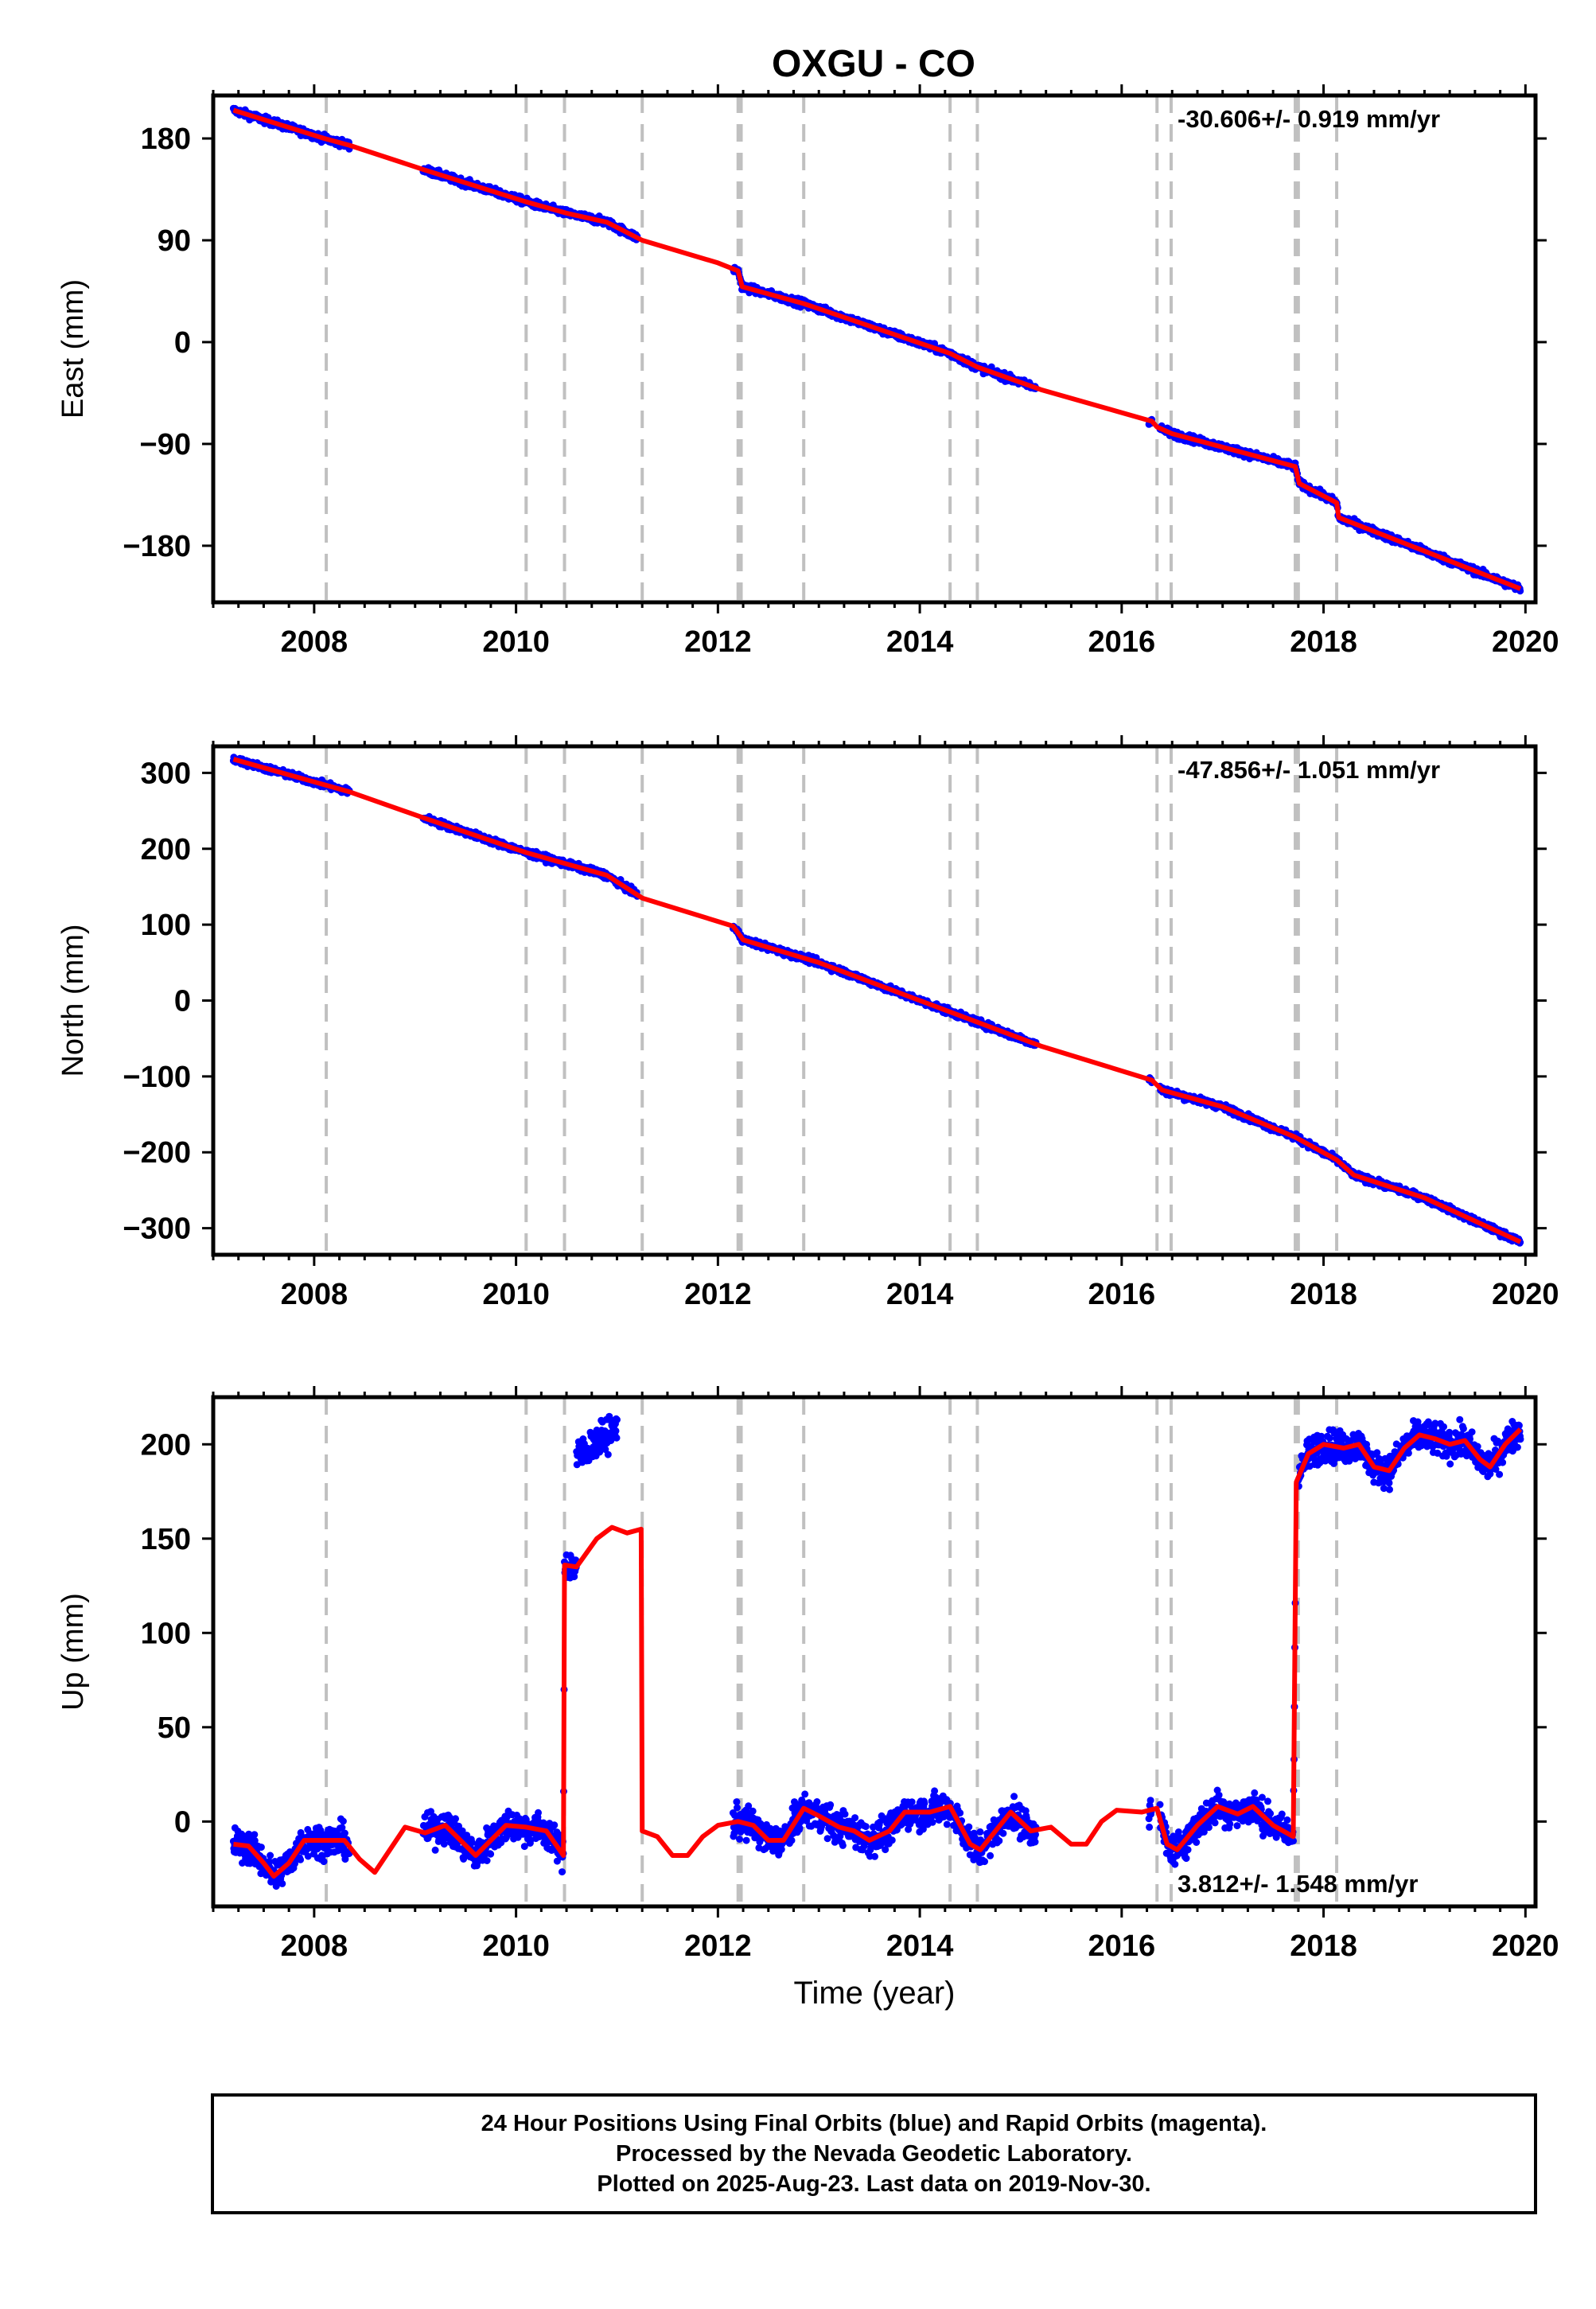 The height and width of the screenshot is (2309, 1596). I want to click on y-axis-label: North (mm), so click(73, 1000).